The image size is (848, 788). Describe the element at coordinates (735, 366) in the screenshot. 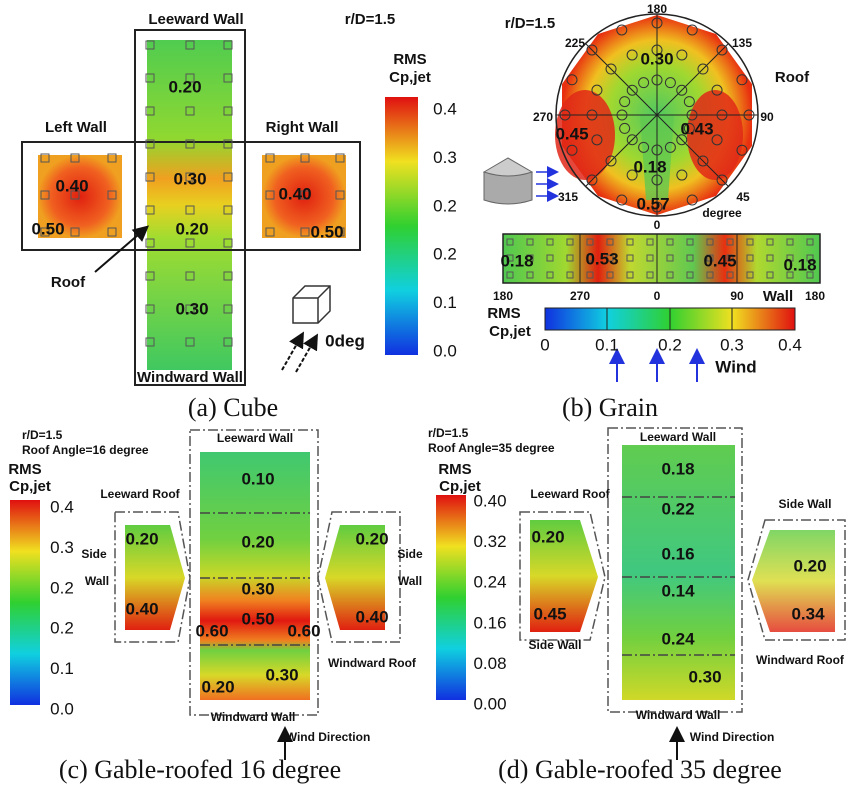

I see `label: Wind` at that location.